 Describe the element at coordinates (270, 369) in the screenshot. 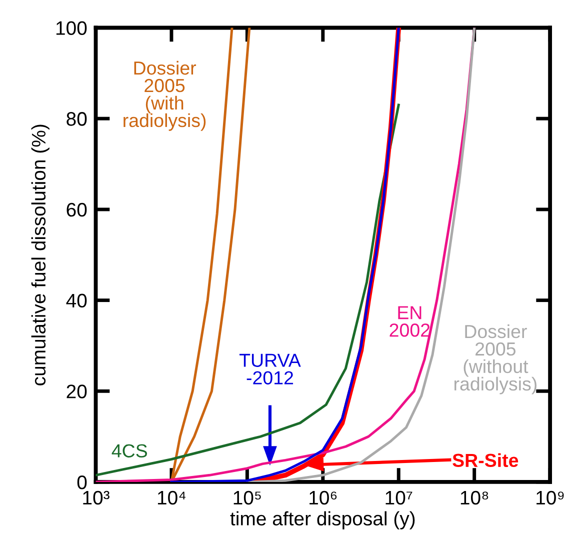

I see `text: TURVA -2012` at that location.